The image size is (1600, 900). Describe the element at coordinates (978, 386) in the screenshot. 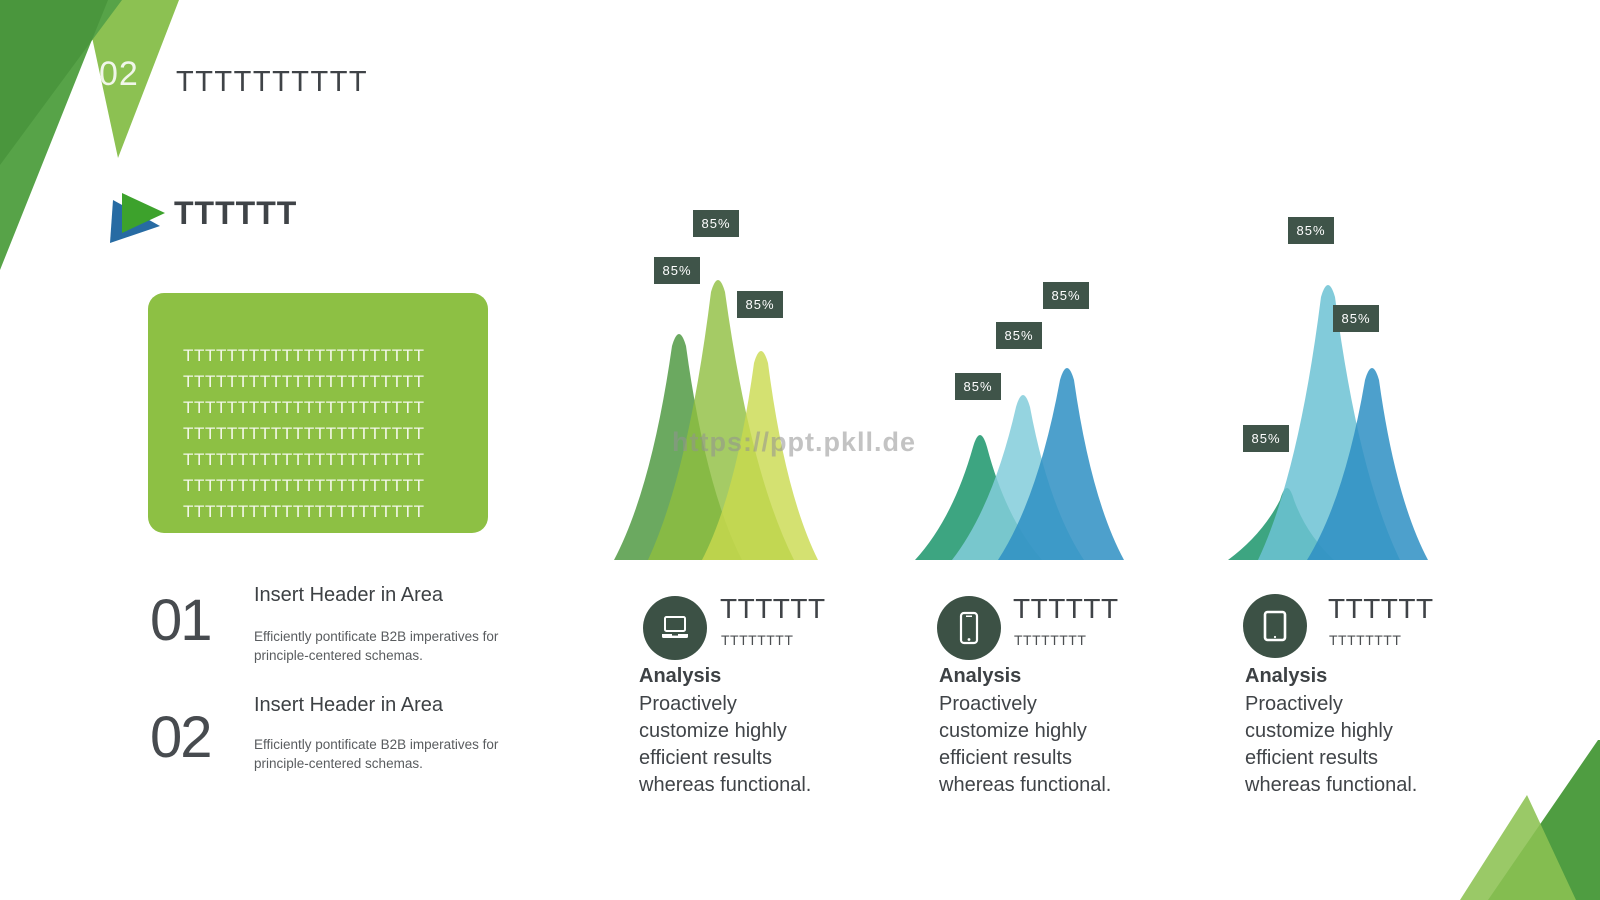

I see `chart2-label-left: 85%` at that location.